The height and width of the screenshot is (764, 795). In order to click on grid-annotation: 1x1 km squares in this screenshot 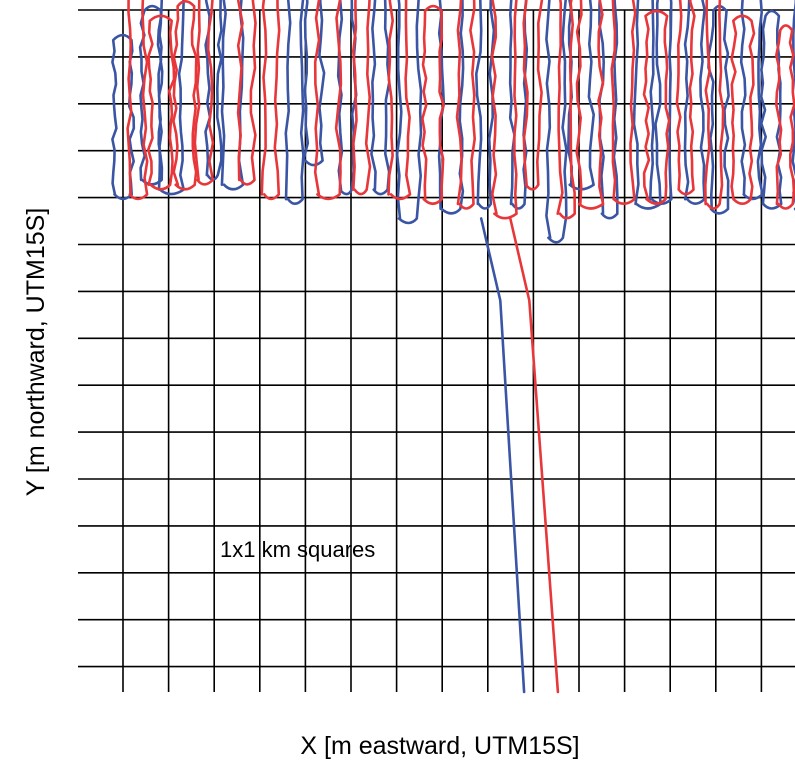, I will do `click(297, 549)`.